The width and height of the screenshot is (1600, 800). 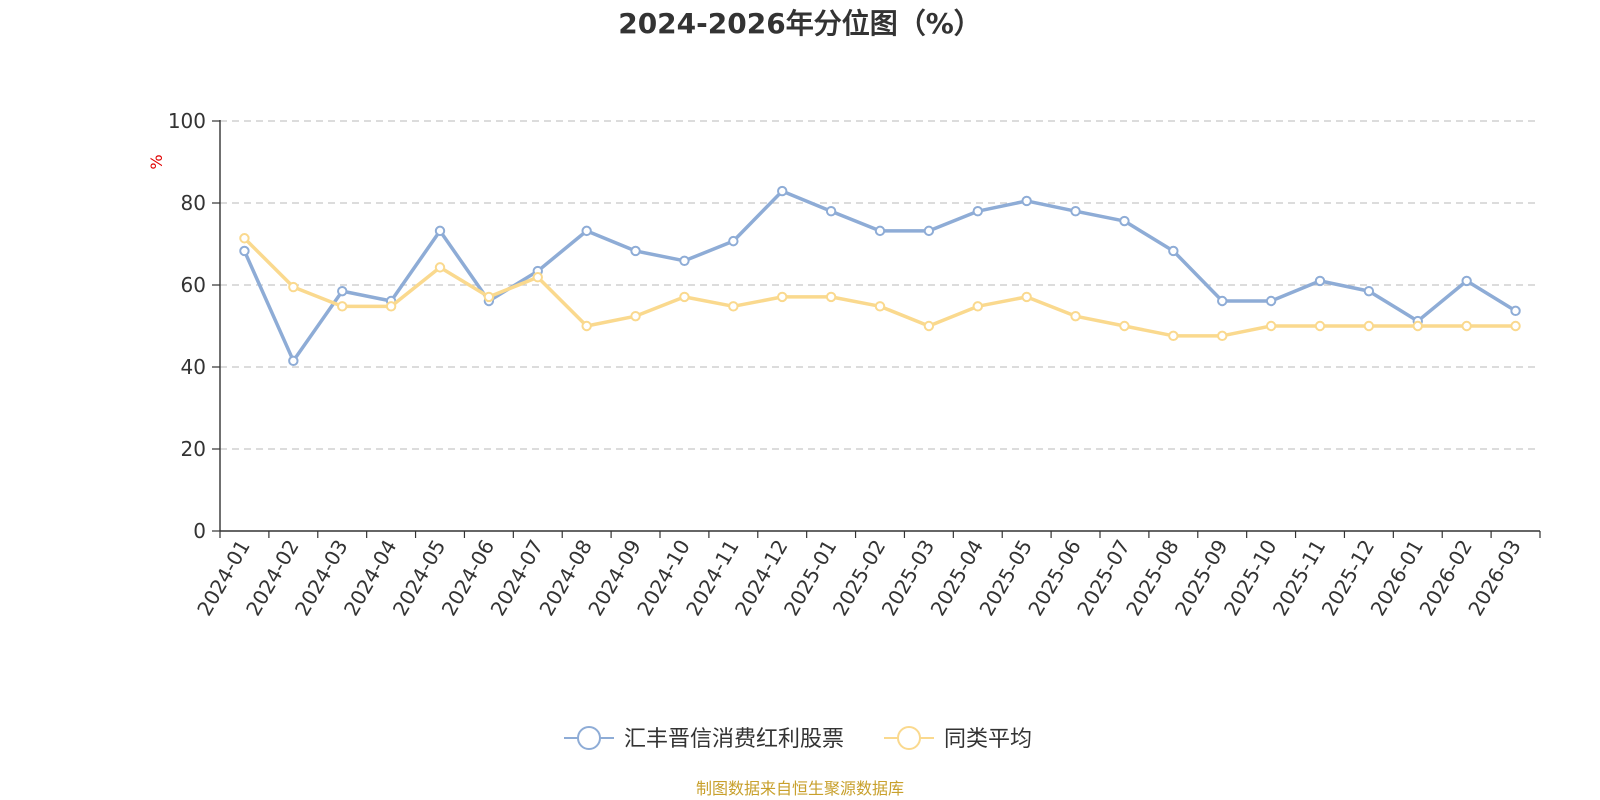 I want to click on y-tick-label: 100, so click(x=187, y=121).